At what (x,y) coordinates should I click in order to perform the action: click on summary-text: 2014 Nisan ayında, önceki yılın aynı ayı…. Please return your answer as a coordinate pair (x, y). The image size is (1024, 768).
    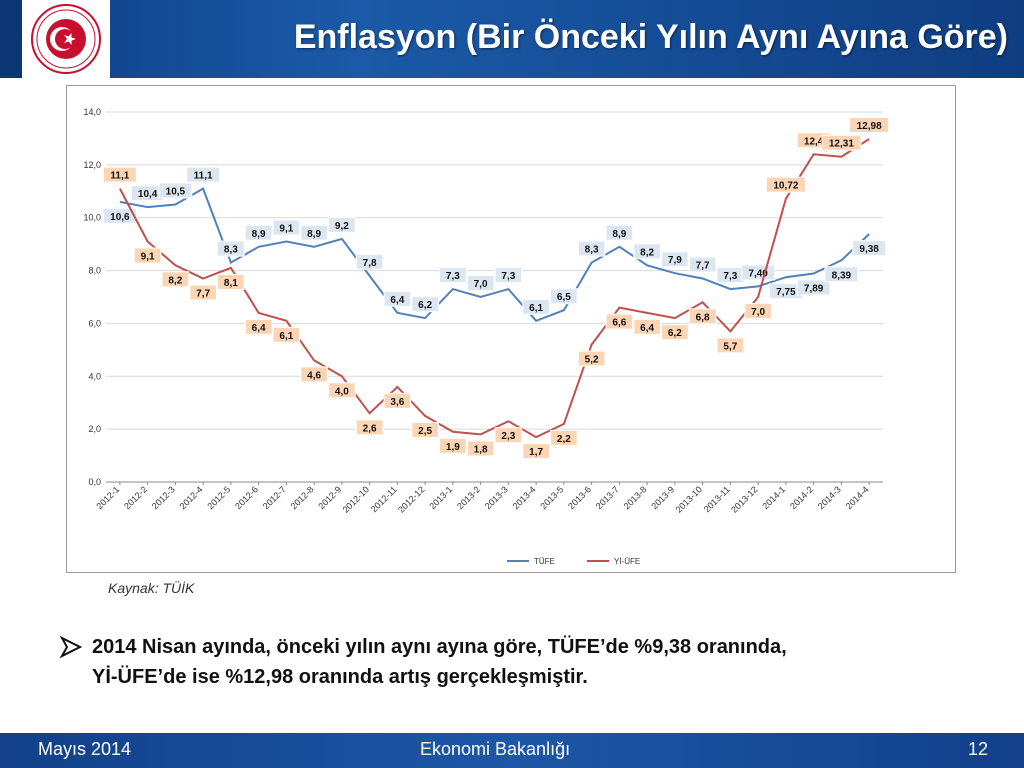
    Looking at the image, I should click on (542, 662).